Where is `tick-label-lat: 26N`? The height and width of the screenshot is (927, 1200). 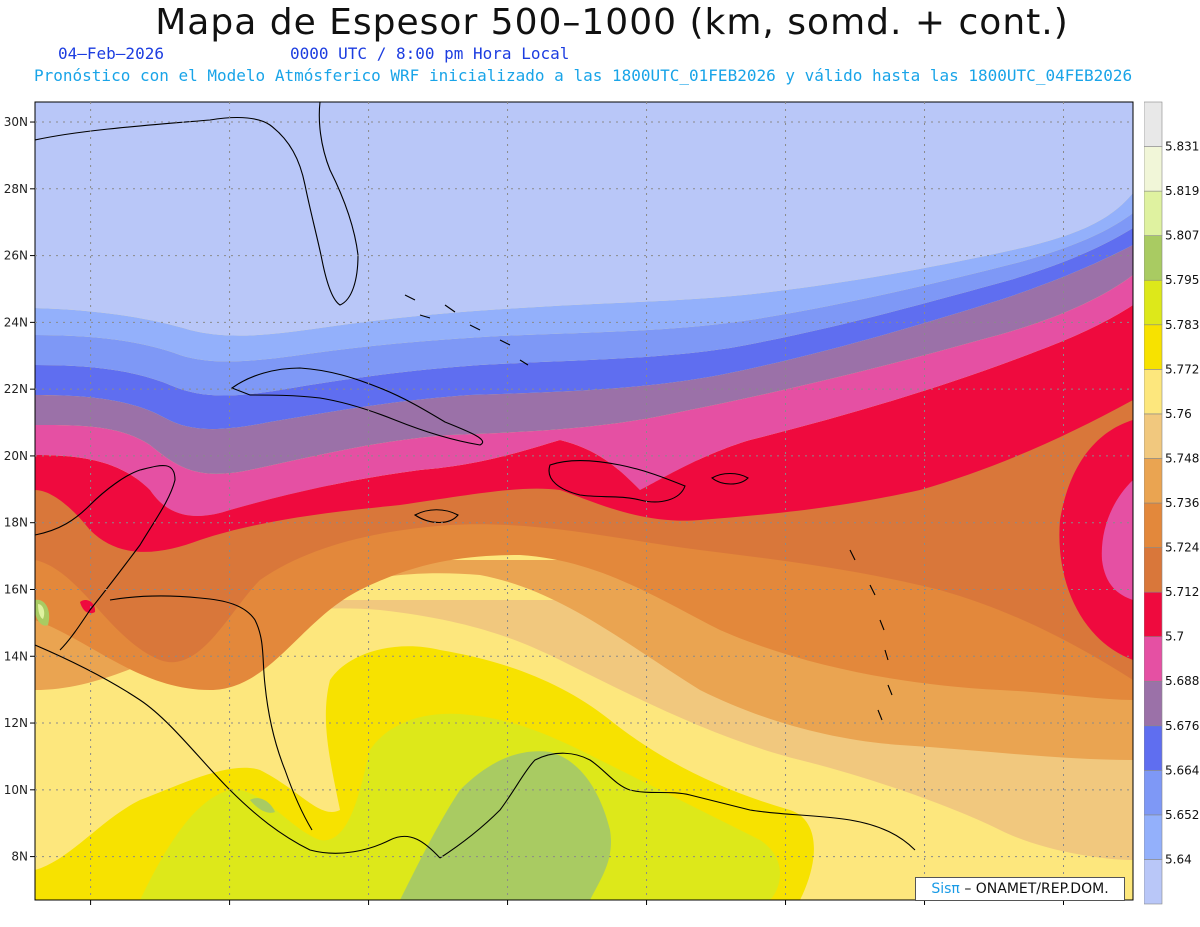
tick-label-lat: 26N is located at coordinates (16, 256).